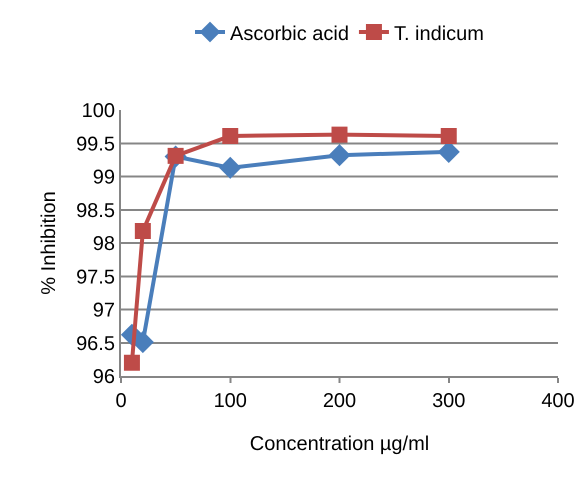 The width and height of the screenshot is (587, 481). Describe the element at coordinates (449, 401) in the screenshot. I see `x-tick-label: 300` at that location.